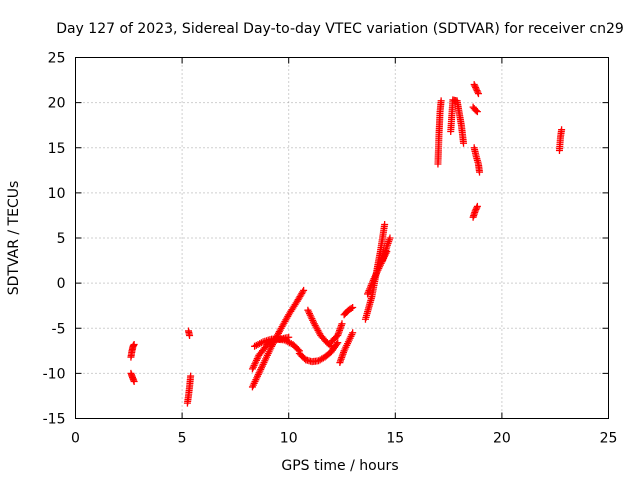  Describe the element at coordinates (395, 439) in the screenshot. I see `x-tick-label: 15` at that location.